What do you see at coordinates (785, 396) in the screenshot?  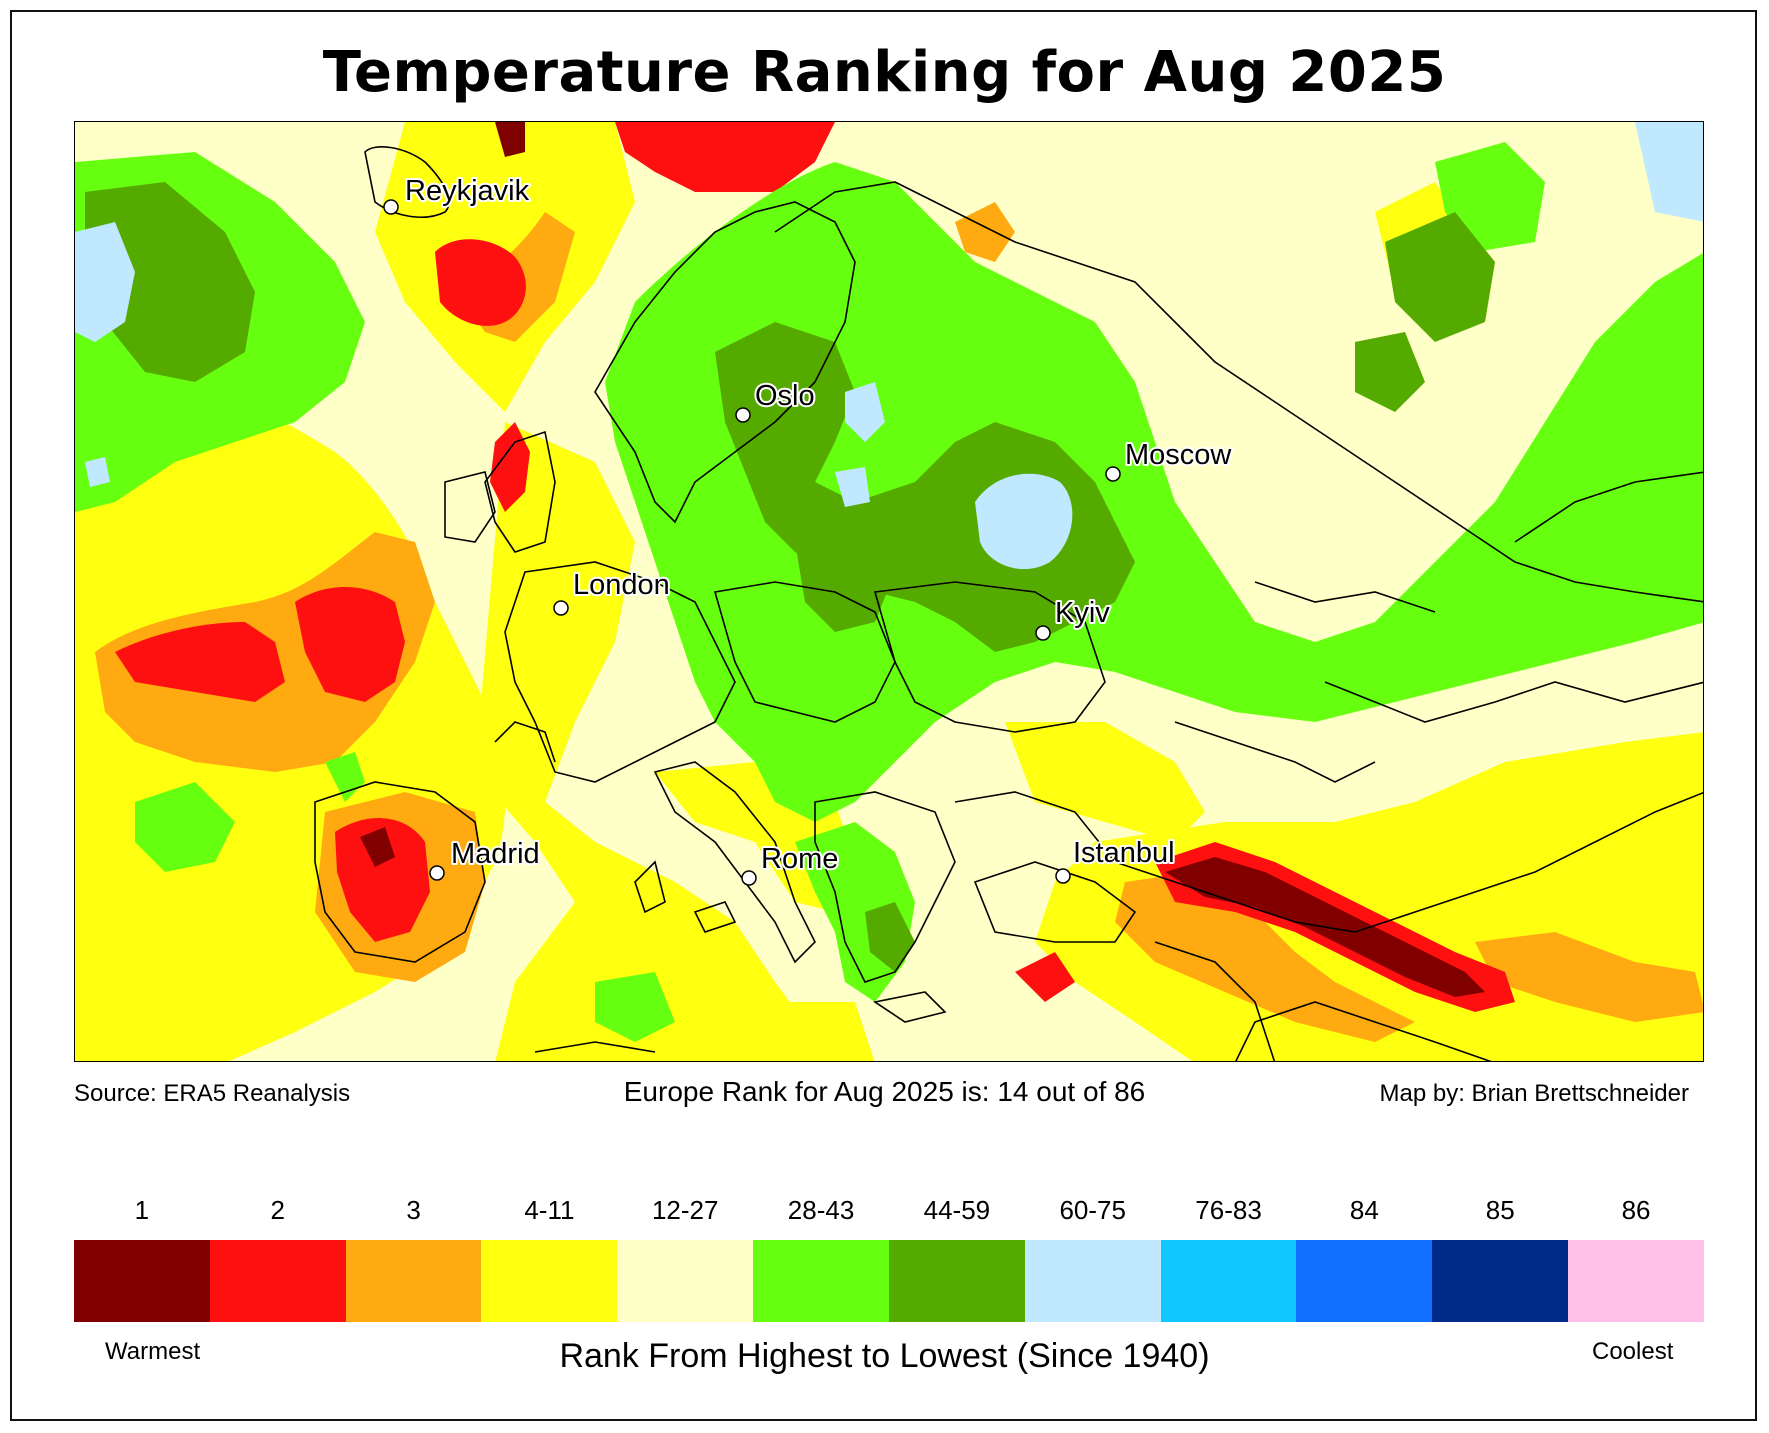 I see `city-label-oslo: Oslo` at bounding box center [785, 396].